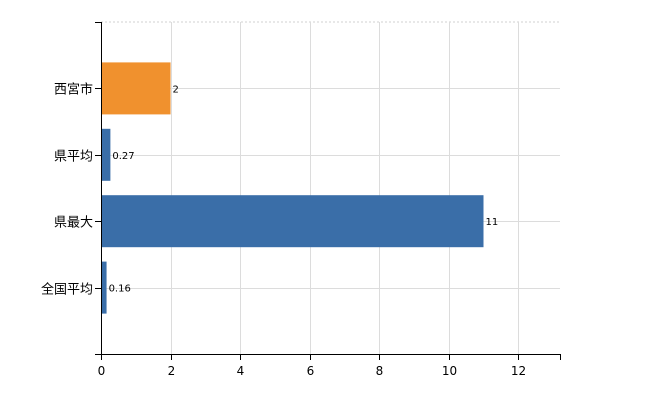 Image resolution: width=650 pixels, height=400 pixels. I want to click on data-label-3: 11, so click(492, 222).